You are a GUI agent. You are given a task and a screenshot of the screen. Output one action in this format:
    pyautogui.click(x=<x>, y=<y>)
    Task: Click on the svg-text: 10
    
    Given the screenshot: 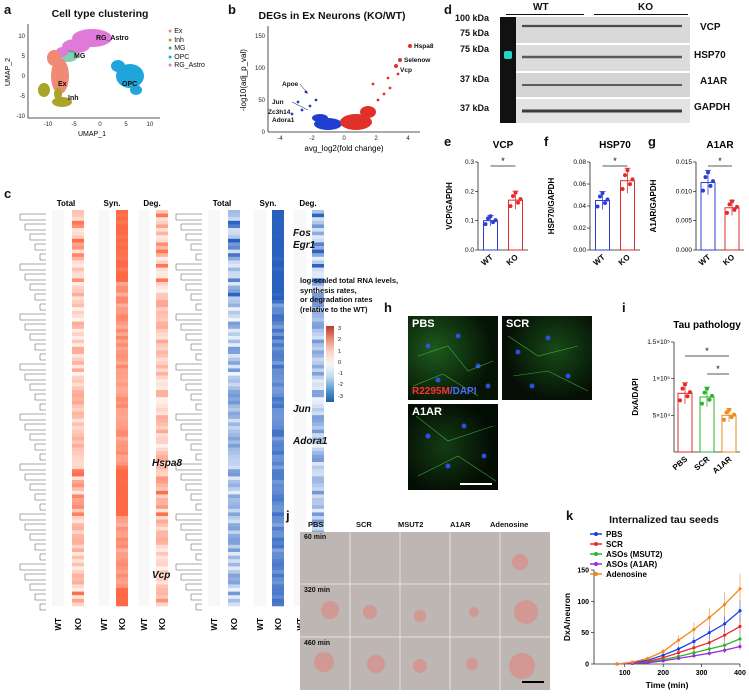 What is the action you would take?
    pyautogui.click(x=150, y=125)
    